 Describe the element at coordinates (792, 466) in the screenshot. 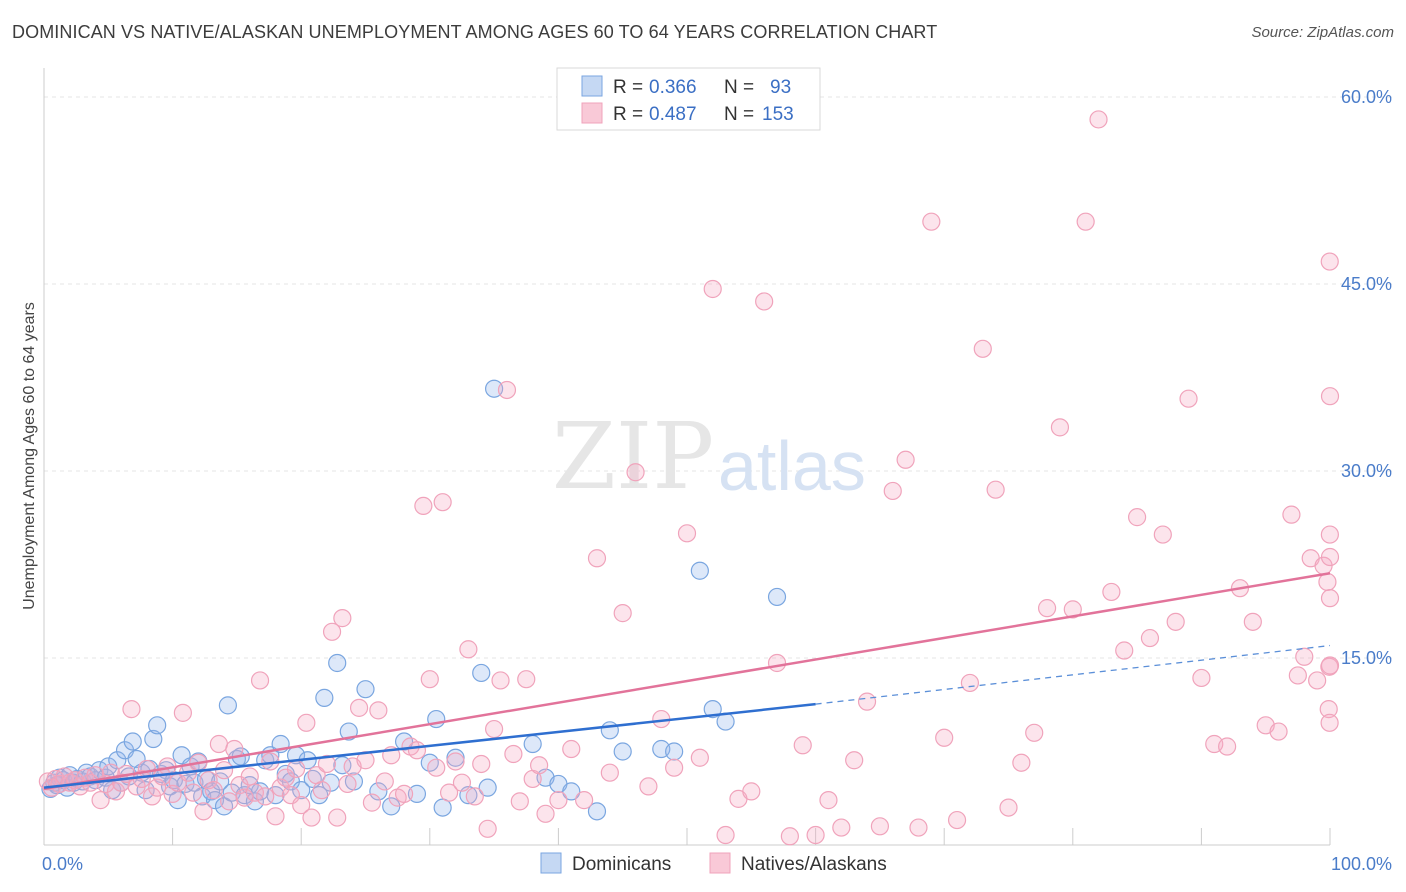

I see `watermark-atlas: atlas` at that location.